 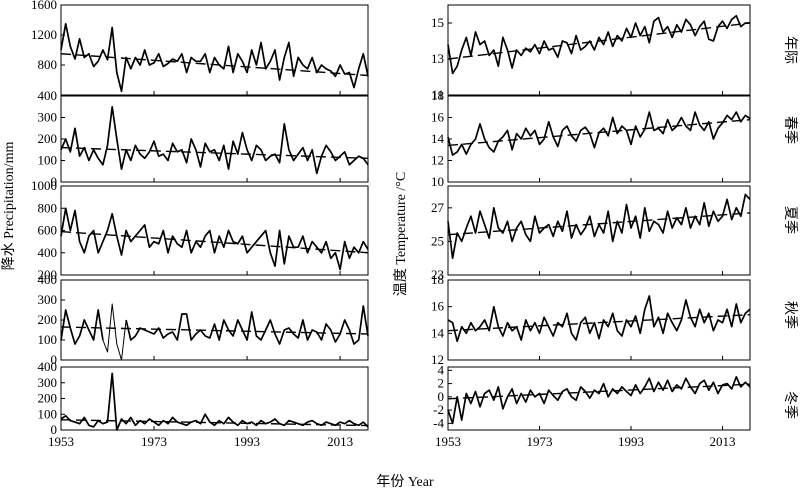 What do you see at coordinates (405, 482) in the screenshot?
I see `x-axis-title: 年份 Year` at bounding box center [405, 482].